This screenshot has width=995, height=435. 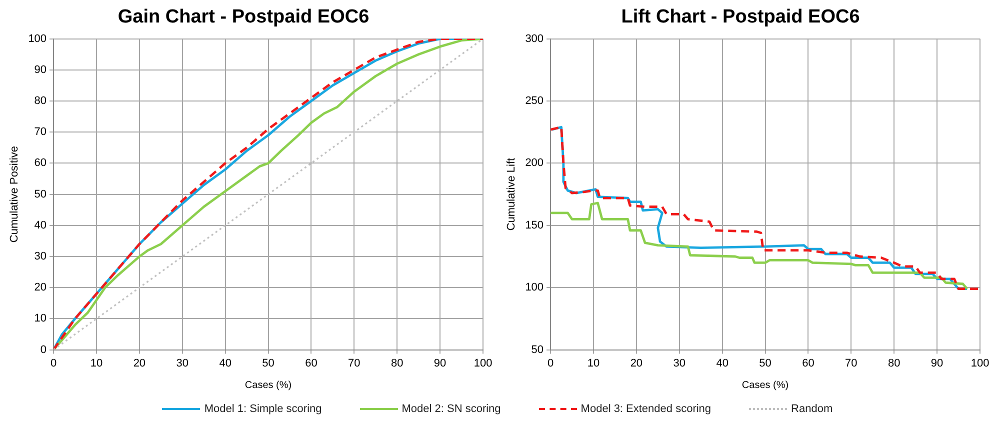 I want to click on y-tick-label: 40, so click(x=40, y=225).